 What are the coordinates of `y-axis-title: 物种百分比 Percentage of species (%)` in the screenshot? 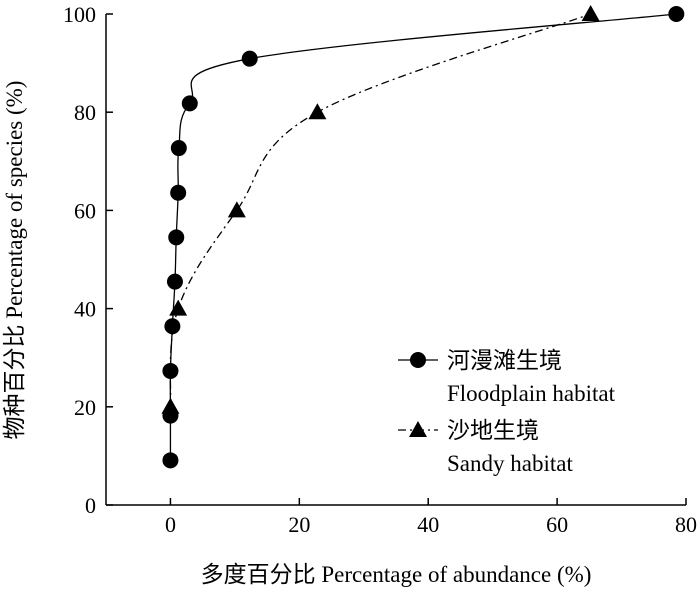 It's located at (14, 260).